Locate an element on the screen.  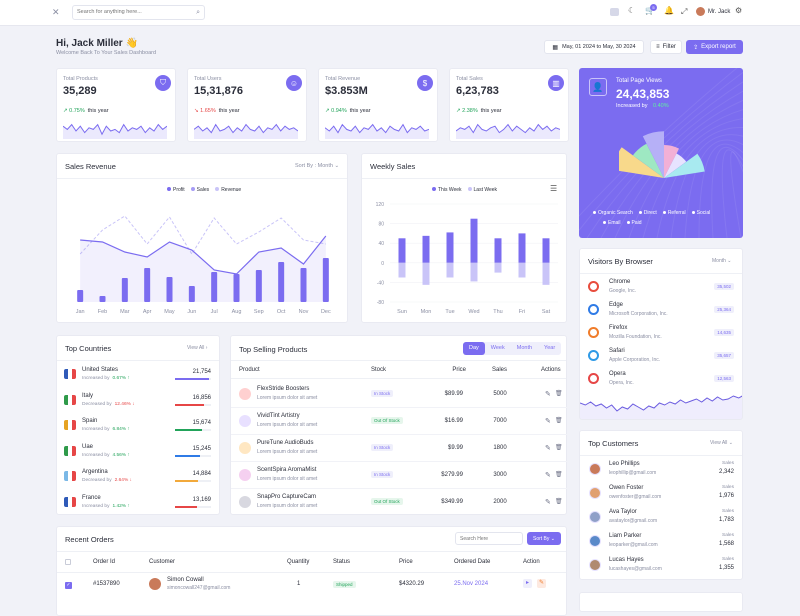
search-box: ⌕ is located at coordinates (138, 12).